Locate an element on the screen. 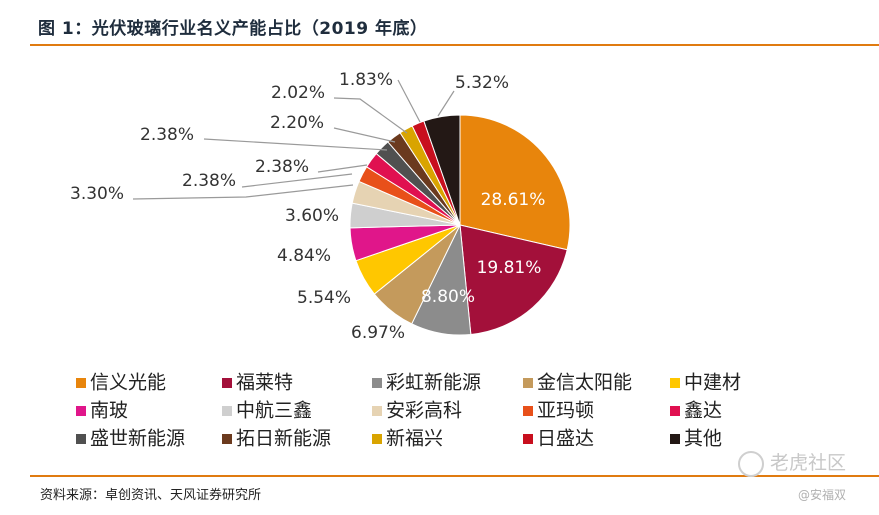 The image size is (879, 515). title-bar: 图 1：光伏玻璃行业名义产能占比（2019 年底） is located at coordinates (439, 22).